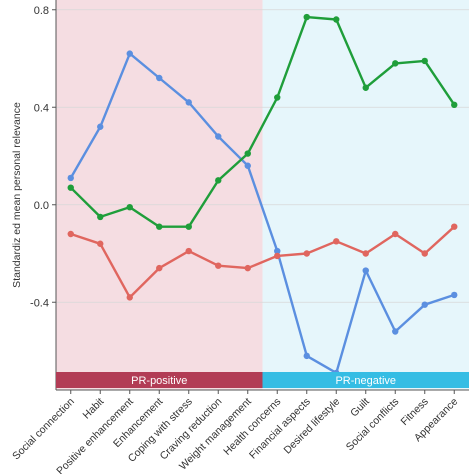 This screenshot has height=474, width=474. What do you see at coordinates (360, 408) in the screenshot?
I see `x-tick-label: Guilt` at bounding box center [360, 408].